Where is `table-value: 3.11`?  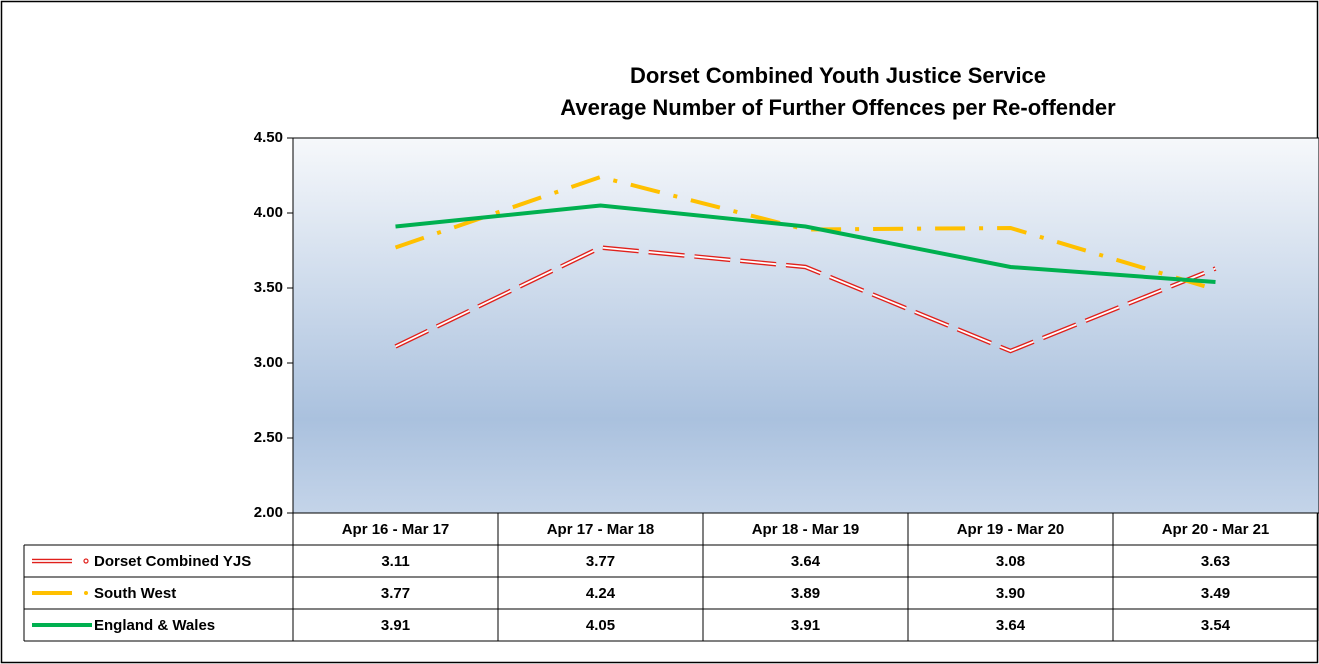
table-value: 3.11 is located at coordinates (395, 561).